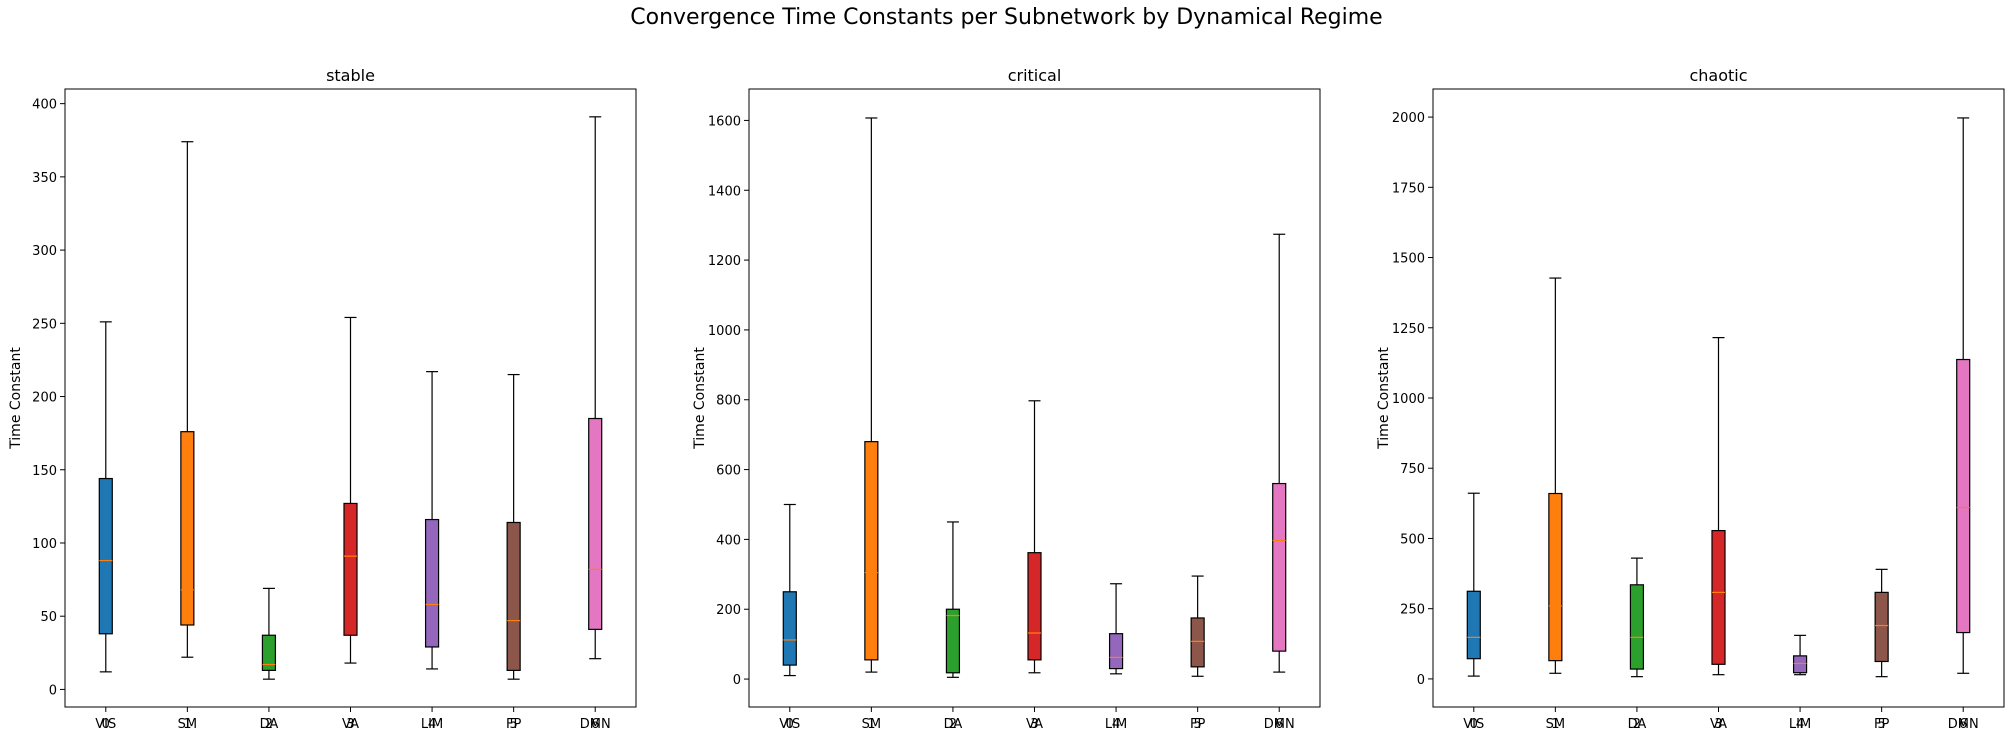 This screenshot has width=2013, height=739. What do you see at coordinates (1412, 469) in the screenshot?
I see `y-tick-label: 750` at bounding box center [1412, 469].